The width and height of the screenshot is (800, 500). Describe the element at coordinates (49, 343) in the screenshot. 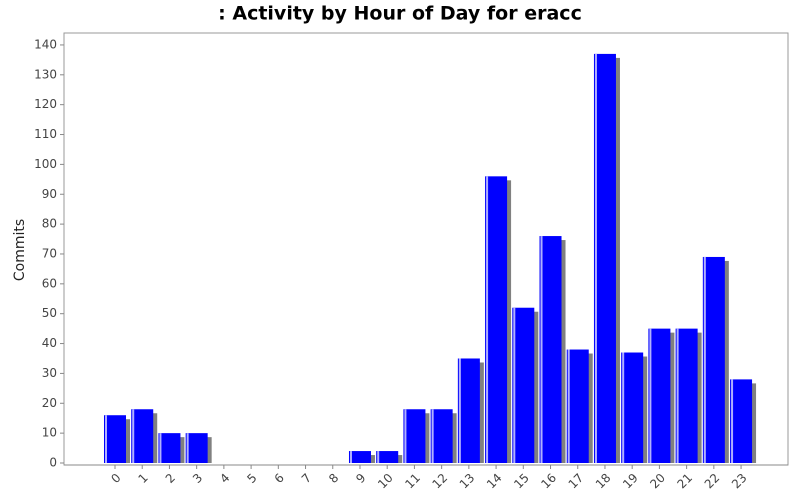

I see `y-tick-label: 40` at that location.